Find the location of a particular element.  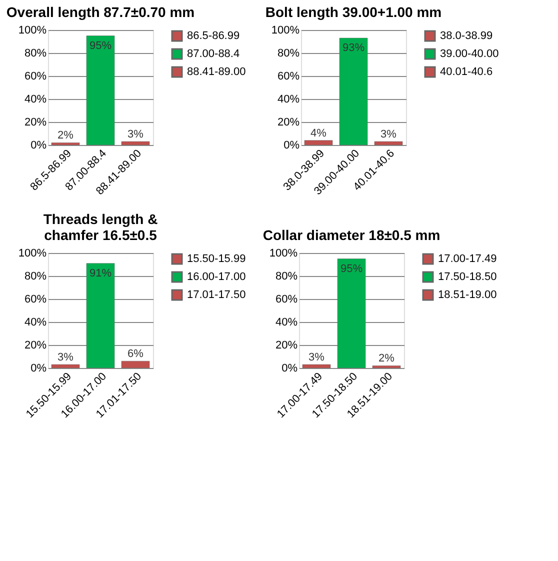

data-label: 6% is located at coordinates (136, 354).